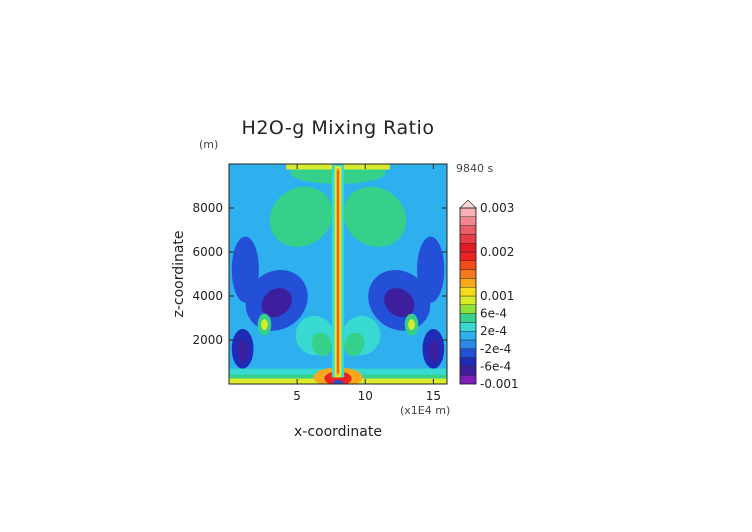 This screenshot has width=752, height=532. Describe the element at coordinates (297, 396) in the screenshot. I see `x-tick-label: 5` at that location.